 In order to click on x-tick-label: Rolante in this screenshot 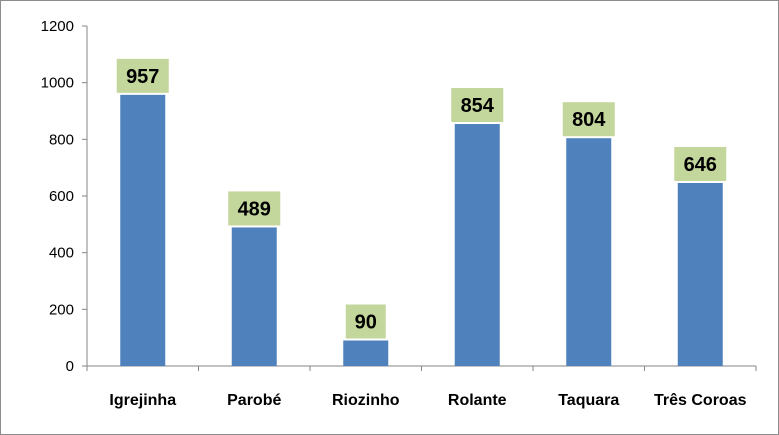, I will do `click(477, 400)`.